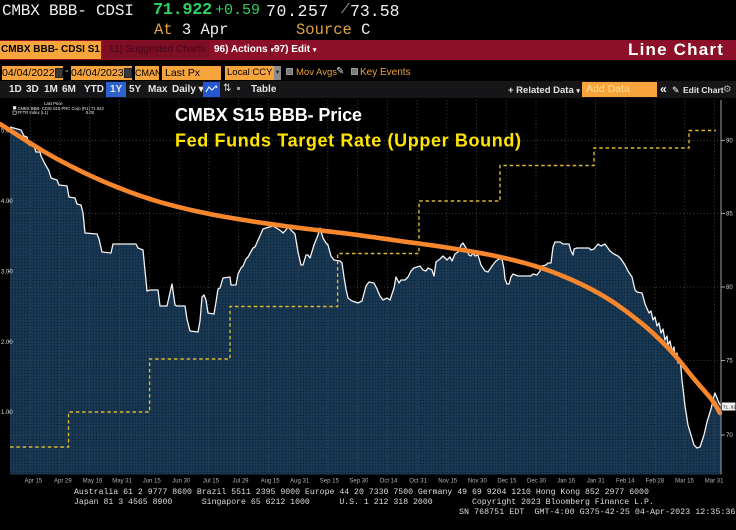  I want to click on svg-text: 80, so click(729, 288).